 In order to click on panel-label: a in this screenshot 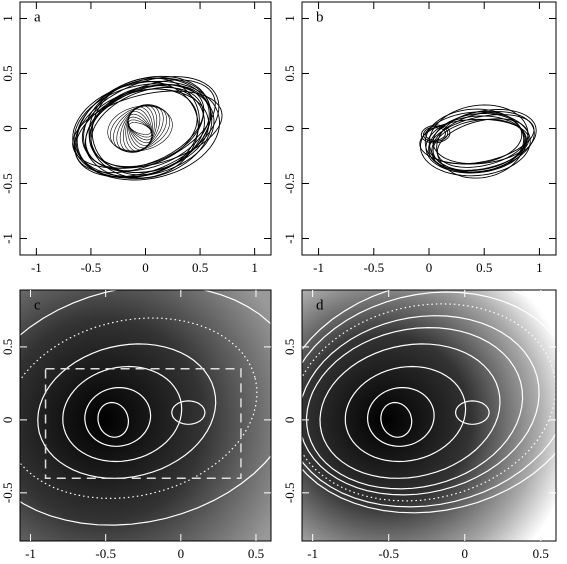, I will do `click(37, 17)`.